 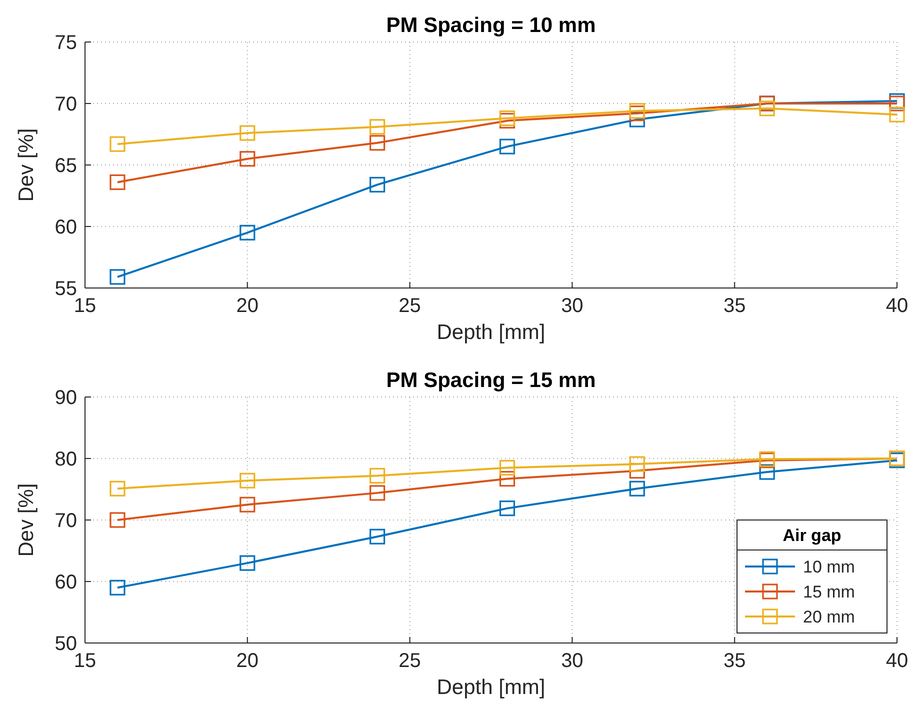 I want to click on y-tick-label: 90, so click(x=65, y=398).